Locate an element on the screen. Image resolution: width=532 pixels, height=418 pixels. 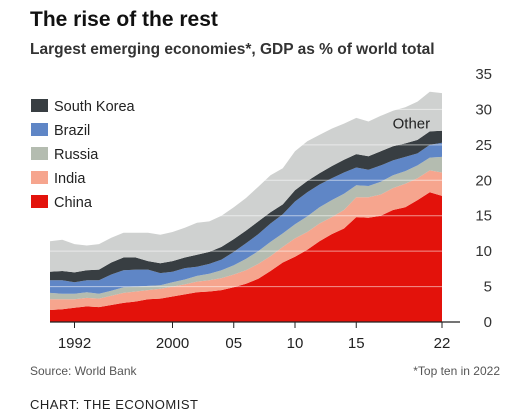
y-tick-label: 0 is located at coordinates (488, 322).